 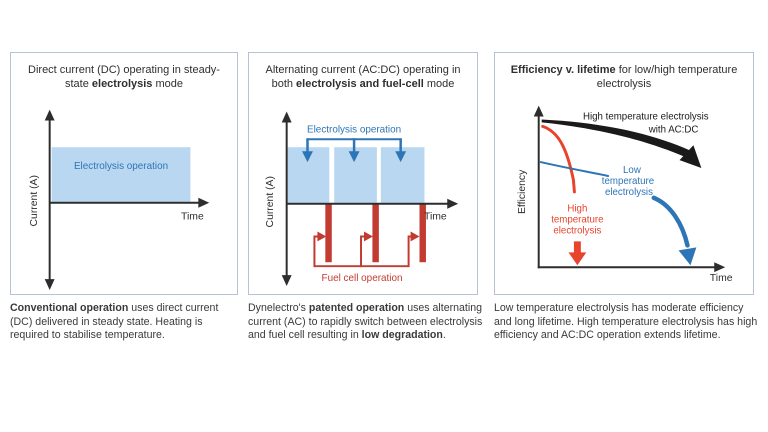 I want to click on caption1-bold: Conventional operation, so click(x=69, y=308).